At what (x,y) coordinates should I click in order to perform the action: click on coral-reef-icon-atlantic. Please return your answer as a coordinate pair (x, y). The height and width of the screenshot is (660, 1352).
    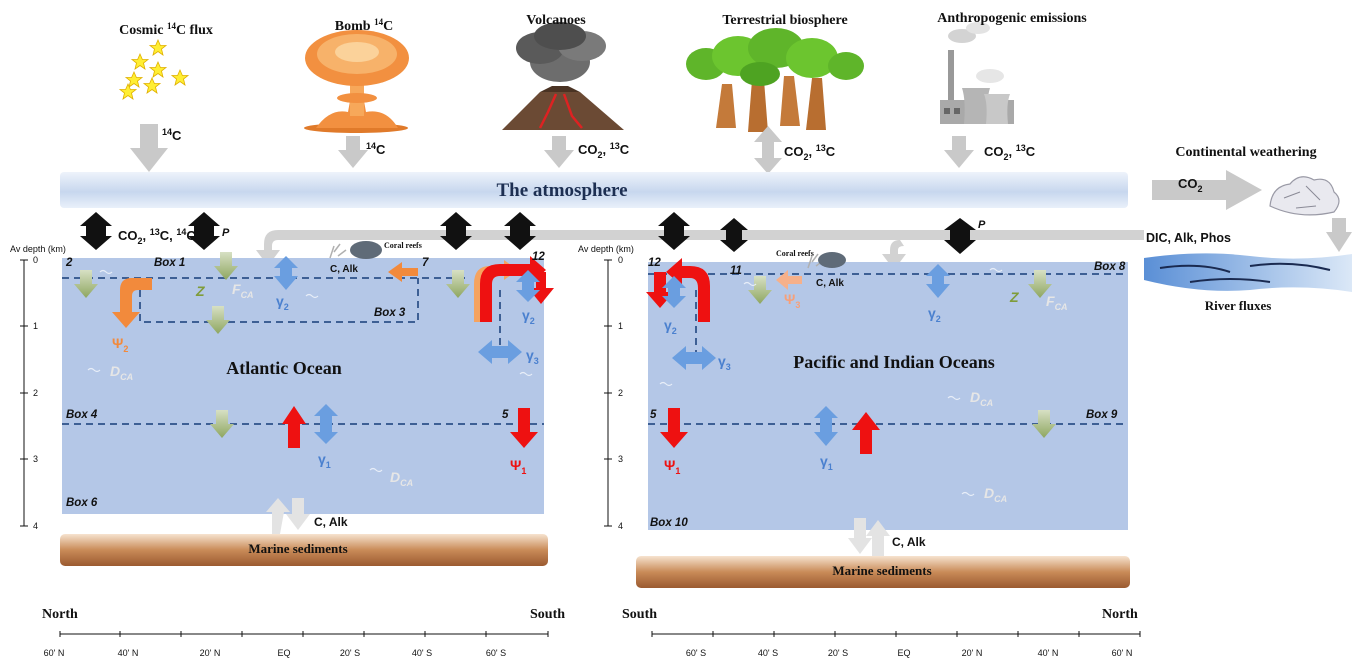
    Looking at the image, I should click on (355, 250).